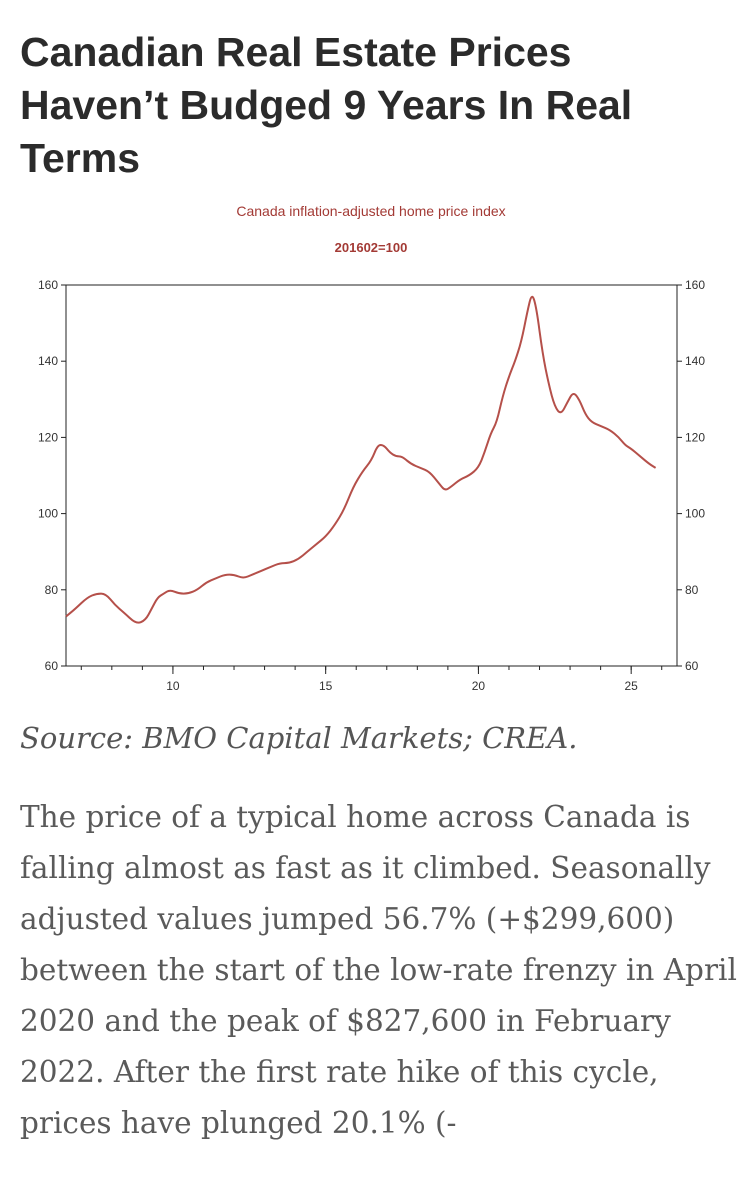  I want to click on y-tick-label-left: 140, so click(48, 361).